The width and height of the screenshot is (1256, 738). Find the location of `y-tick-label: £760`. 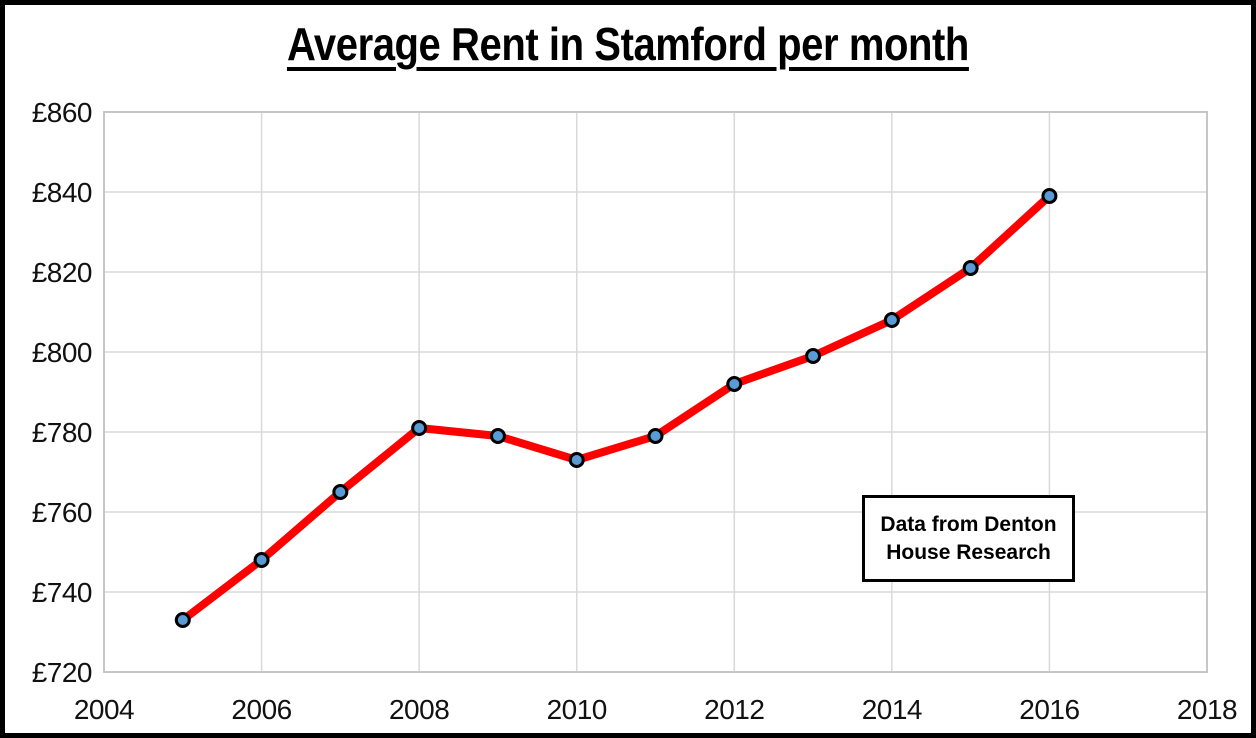

y-tick-label: £760 is located at coordinates (62, 512).